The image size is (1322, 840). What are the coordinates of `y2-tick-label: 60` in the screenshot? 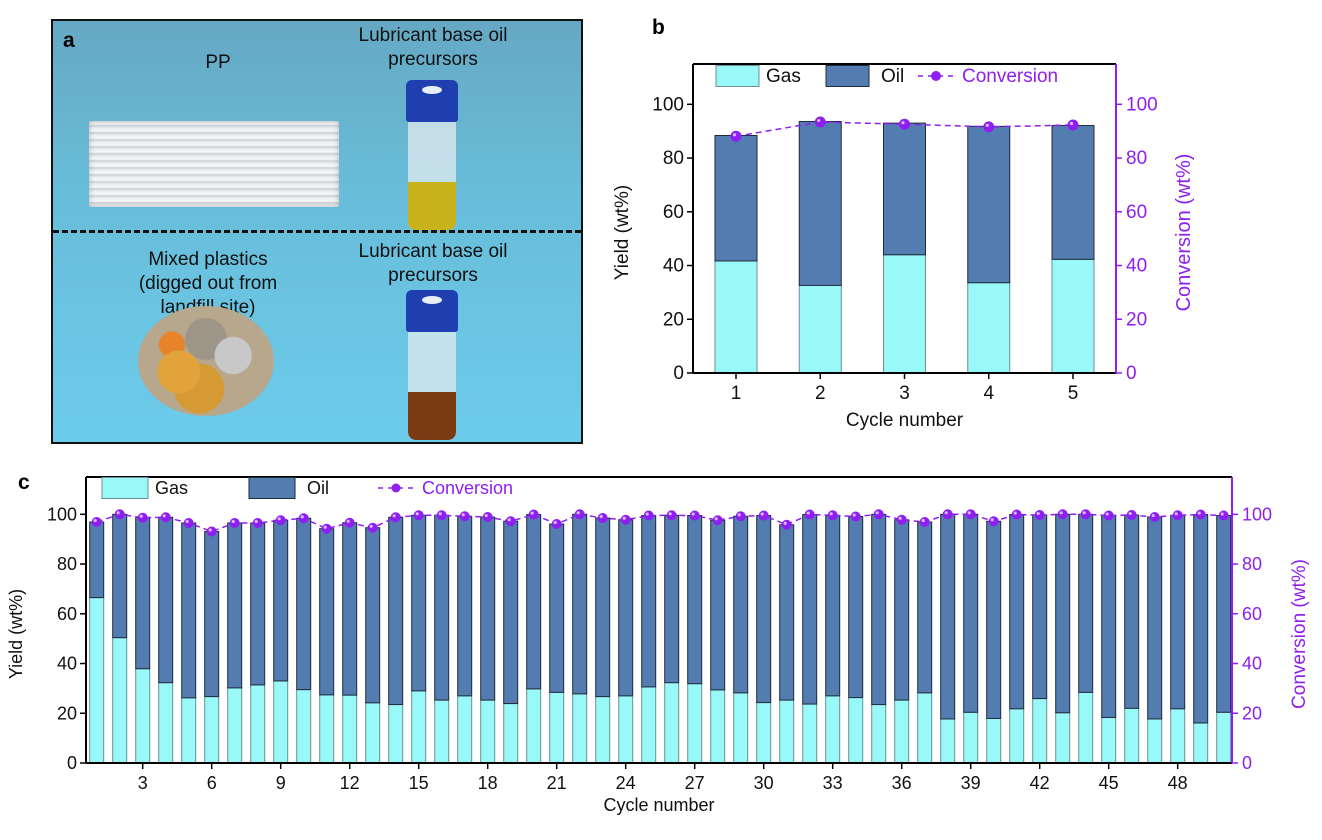 It's located at (1252, 614).